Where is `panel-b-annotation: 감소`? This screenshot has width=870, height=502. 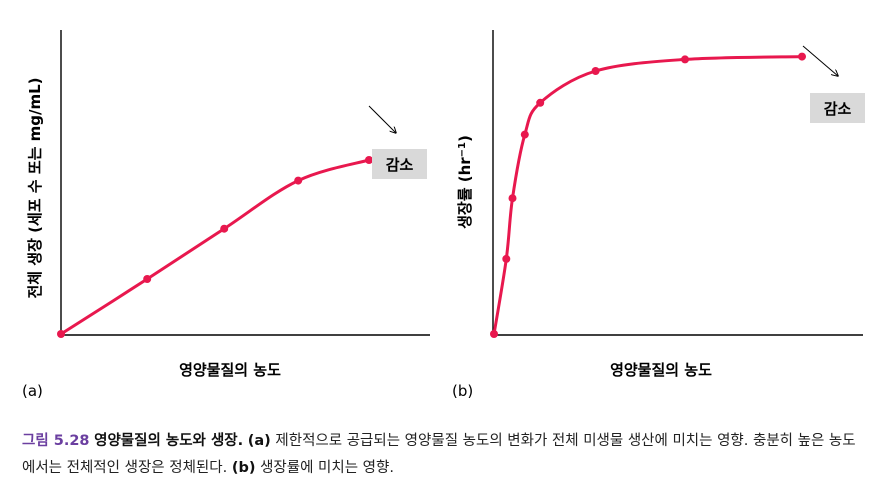
panel-b-annotation: 감소 is located at coordinates (838, 109).